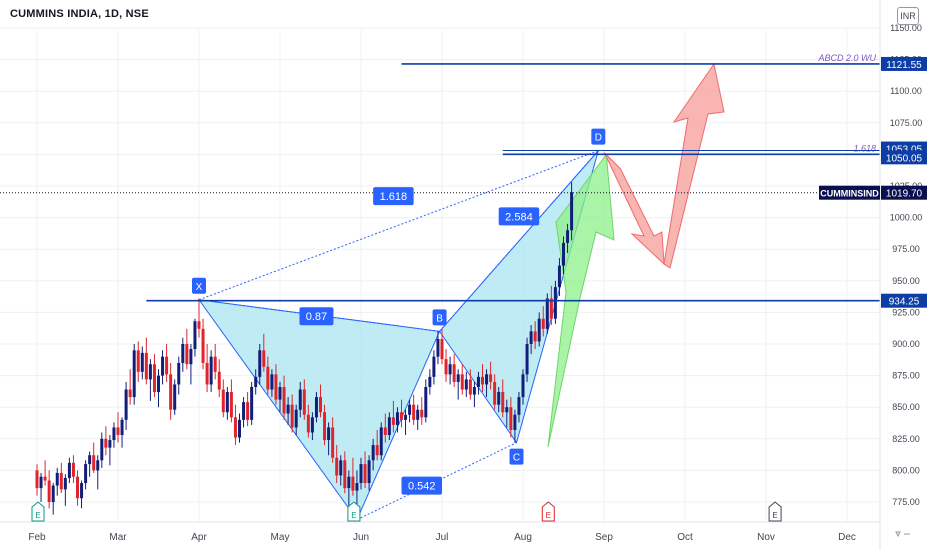 This screenshot has height=550, width=932. I want to click on pattern-point-x, so click(199, 285).